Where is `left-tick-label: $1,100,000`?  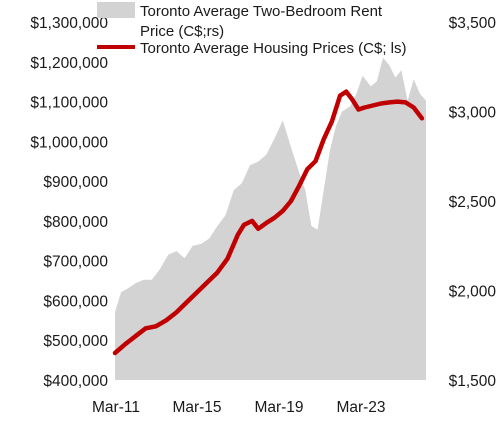
left-tick-label: $1,100,000 is located at coordinates (69, 103).